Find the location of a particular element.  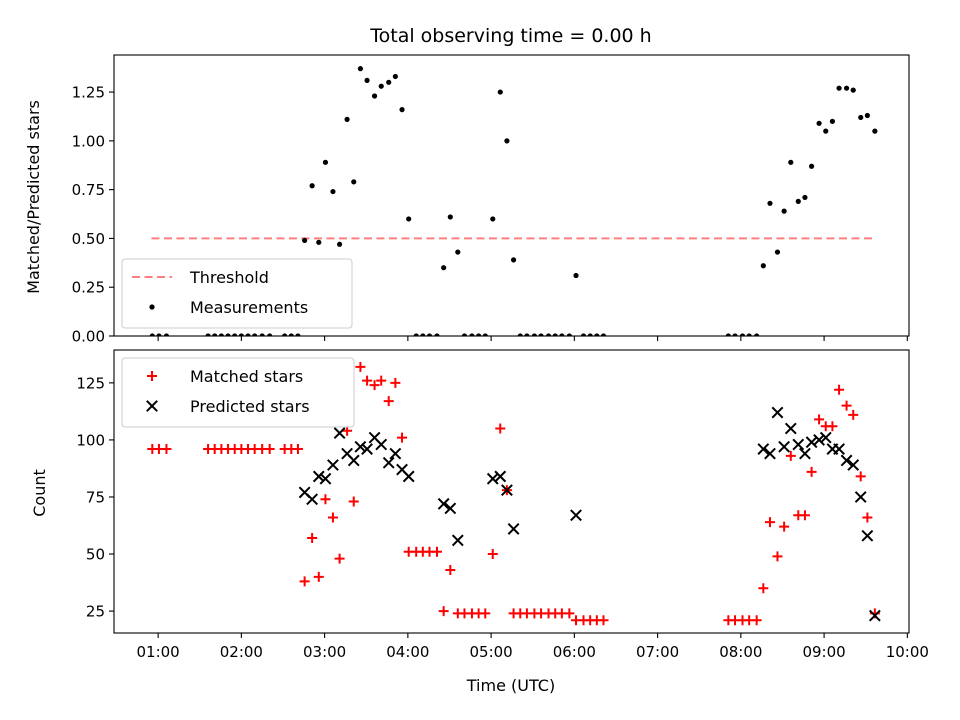

ratio-legend-handle is located at coordinates (152, 307).